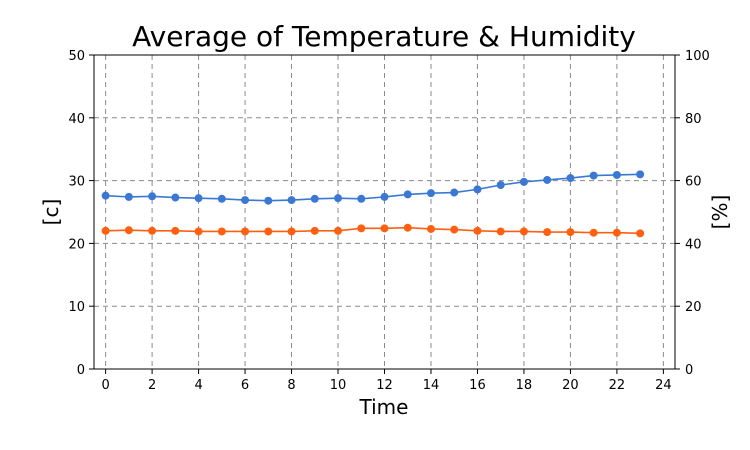 This screenshot has height=450, width=750. I want to click on x-tick-label: 10, so click(338, 385).